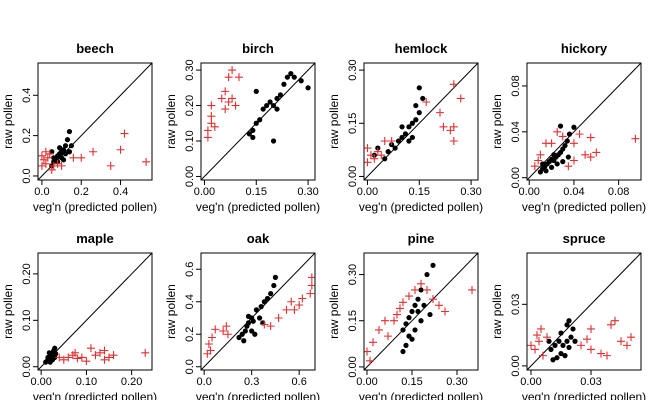 This screenshot has height=400, width=655. Describe the element at coordinates (299, 382) in the screenshot. I see `x-tick-label: 0.6` at that location.